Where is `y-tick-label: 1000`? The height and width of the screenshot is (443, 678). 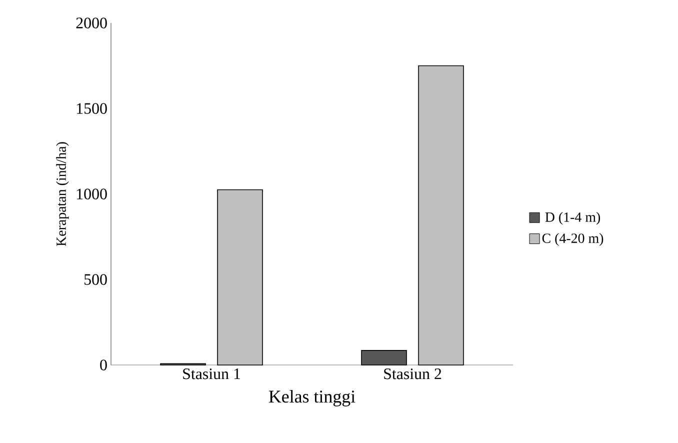
y-tick-label: 1000 is located at coordinates (92, 194).